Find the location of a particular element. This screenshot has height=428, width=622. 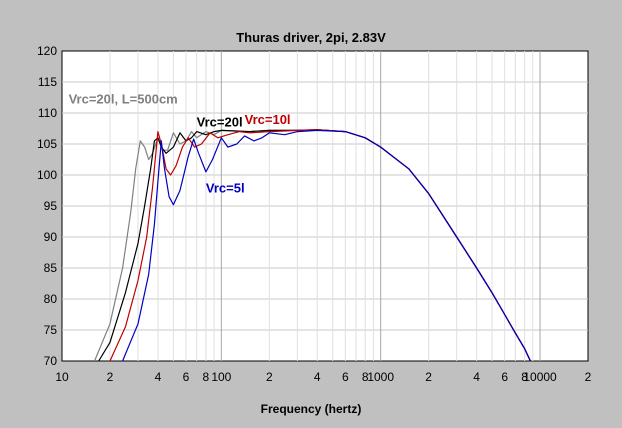

series-annotation: Vrc=20l is located at coordinates (220, 122).